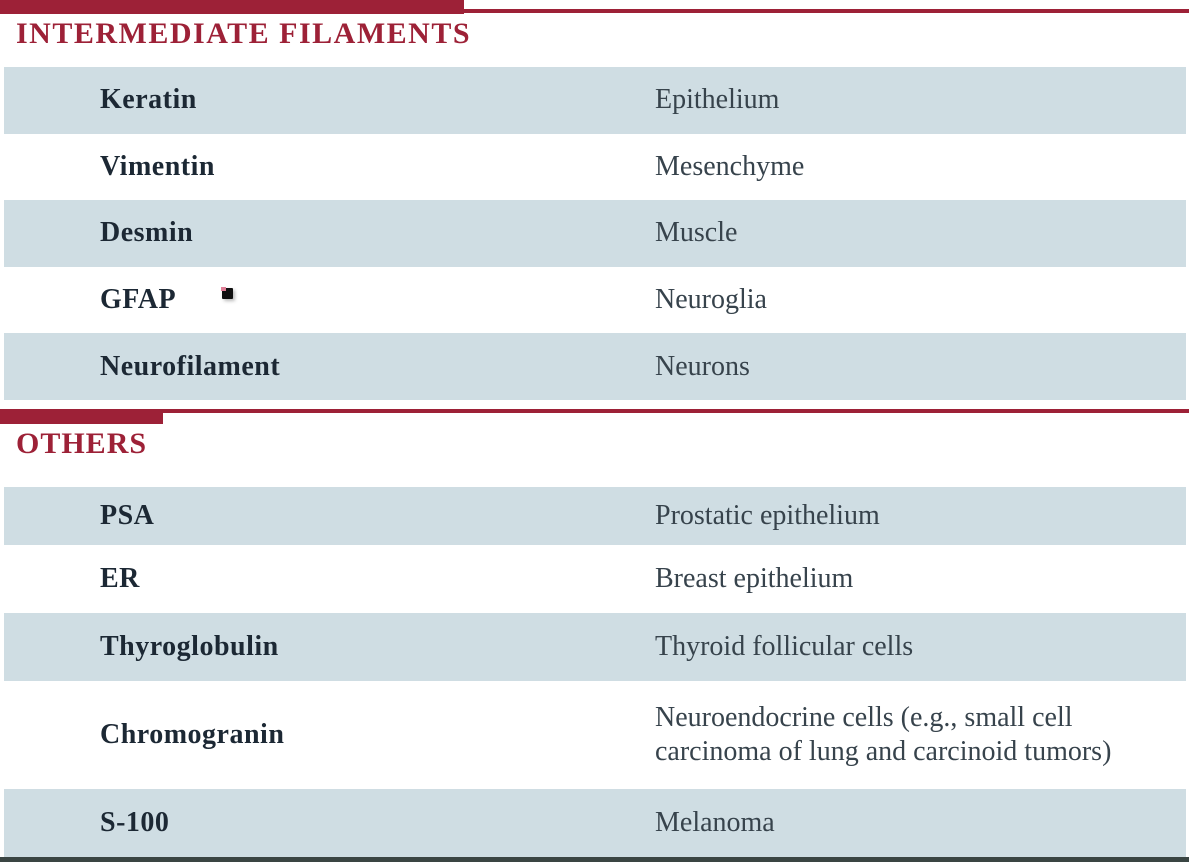  I want to click on identifies-cell: Breast epithelium, so click(754, 578).